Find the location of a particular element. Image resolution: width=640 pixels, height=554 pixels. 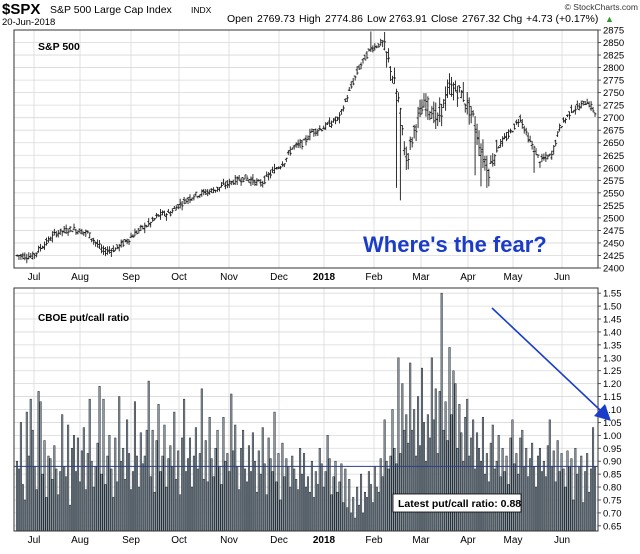

price-x-label: Sep is located at coordinates (131, 277).